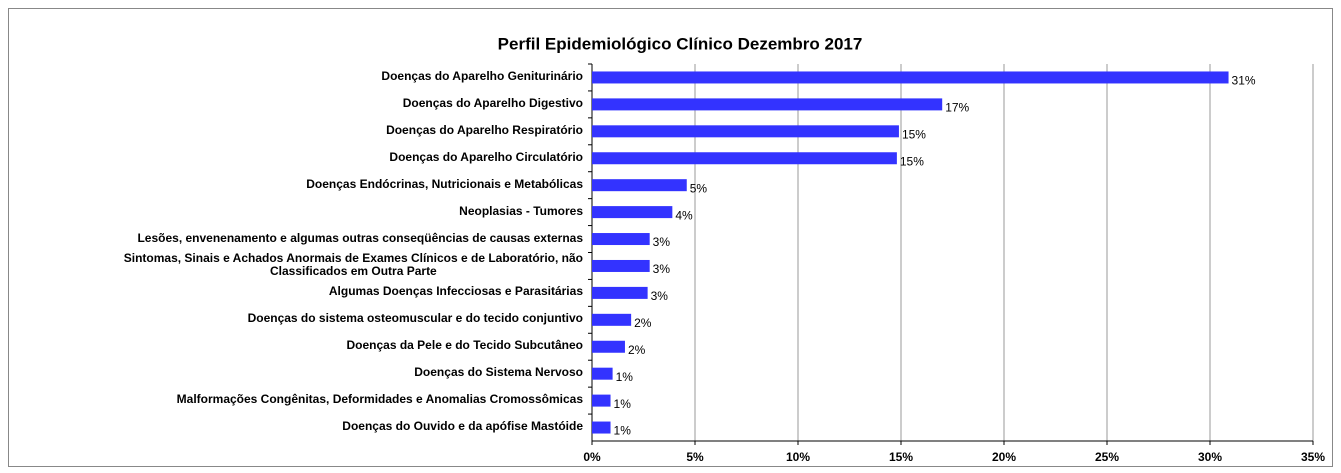  I want to click on category-label: Doenças do Aparelho Respiratório, so click(484, 129).